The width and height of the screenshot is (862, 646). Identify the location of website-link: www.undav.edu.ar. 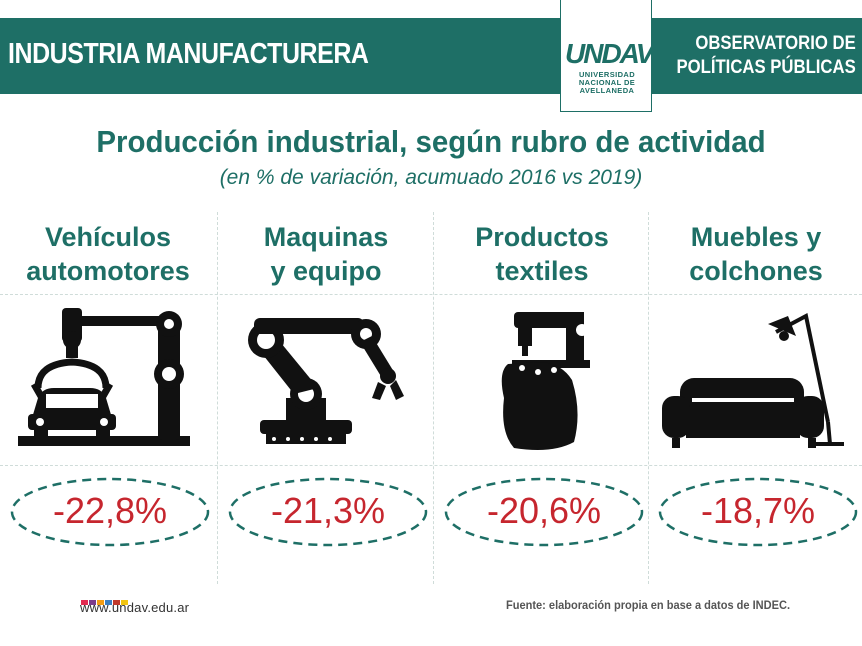
(135, 607).